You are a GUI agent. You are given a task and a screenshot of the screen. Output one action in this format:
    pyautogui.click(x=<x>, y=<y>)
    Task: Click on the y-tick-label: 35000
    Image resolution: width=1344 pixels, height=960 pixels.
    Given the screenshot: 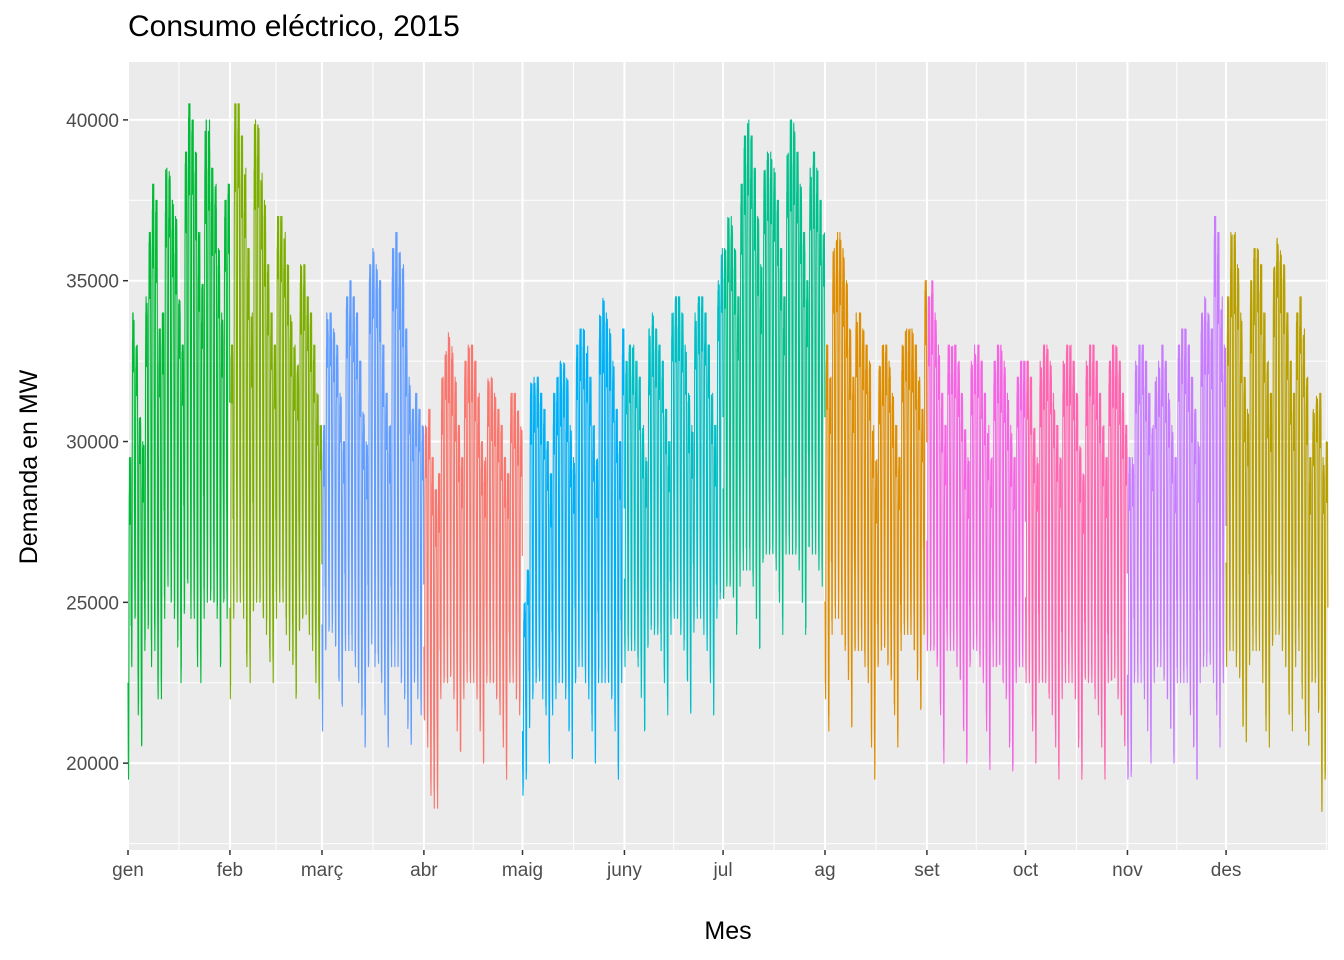 What is the action you would take?
    pyautogui.click(x=92, y=282)
    